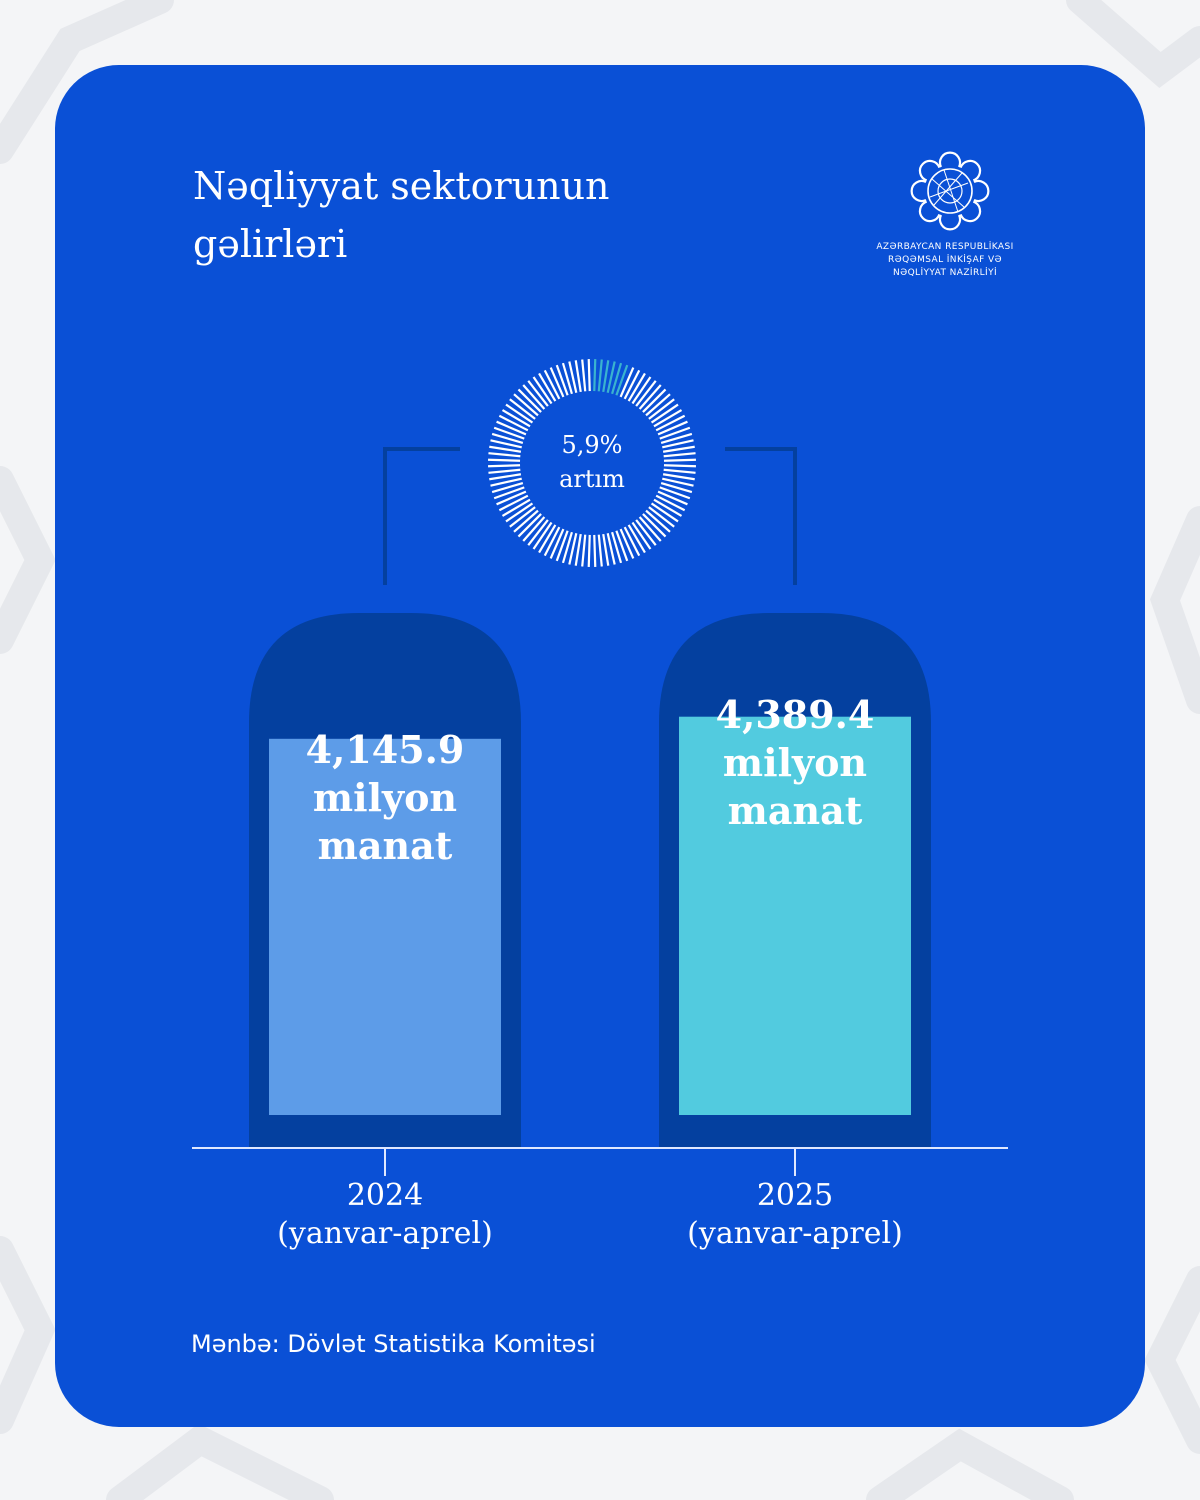 This screenshot has width=1200, height=1500. I want to click on category-sublabel-2025: (yanvar-aprel), so click(795, 1233).